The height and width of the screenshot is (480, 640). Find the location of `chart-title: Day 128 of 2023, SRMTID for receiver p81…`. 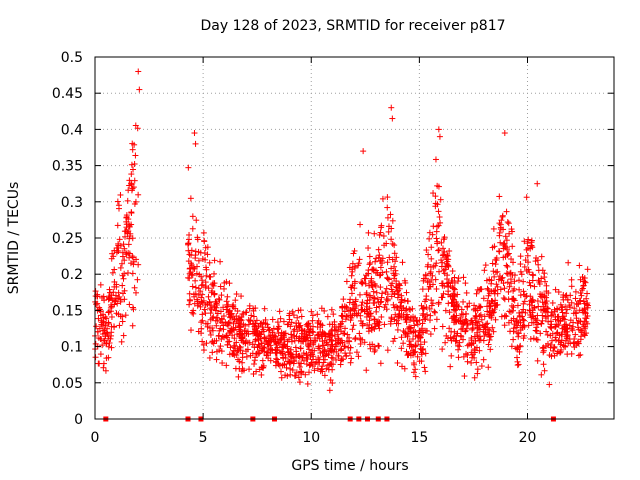

chart-title: Day 128 of 2023, SRMTID for receiver p81… is located at coordinates (352, 26).